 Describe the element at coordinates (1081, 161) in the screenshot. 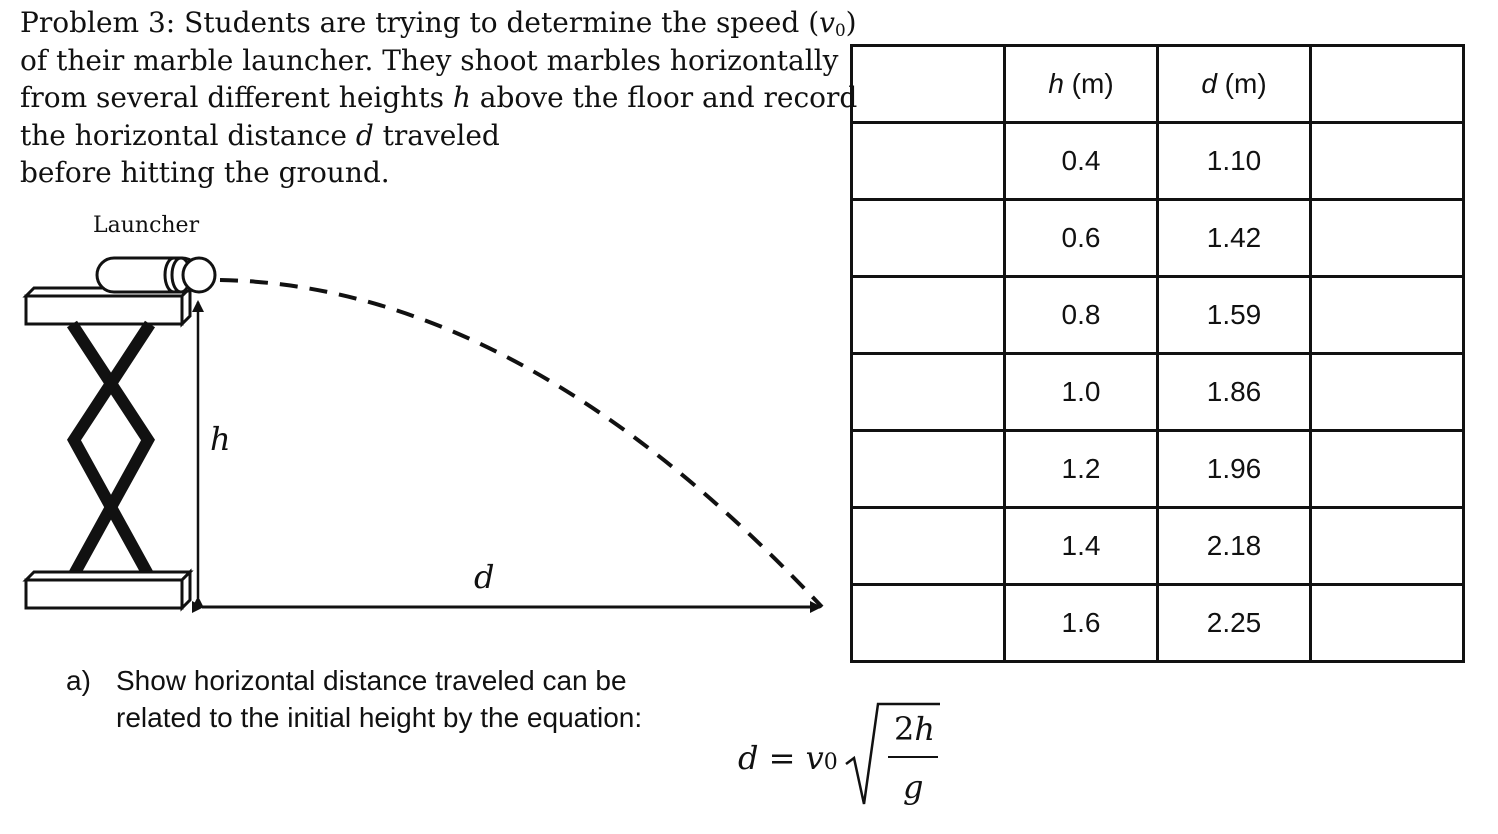

I see `table-cell-h: 0.4` at that location.